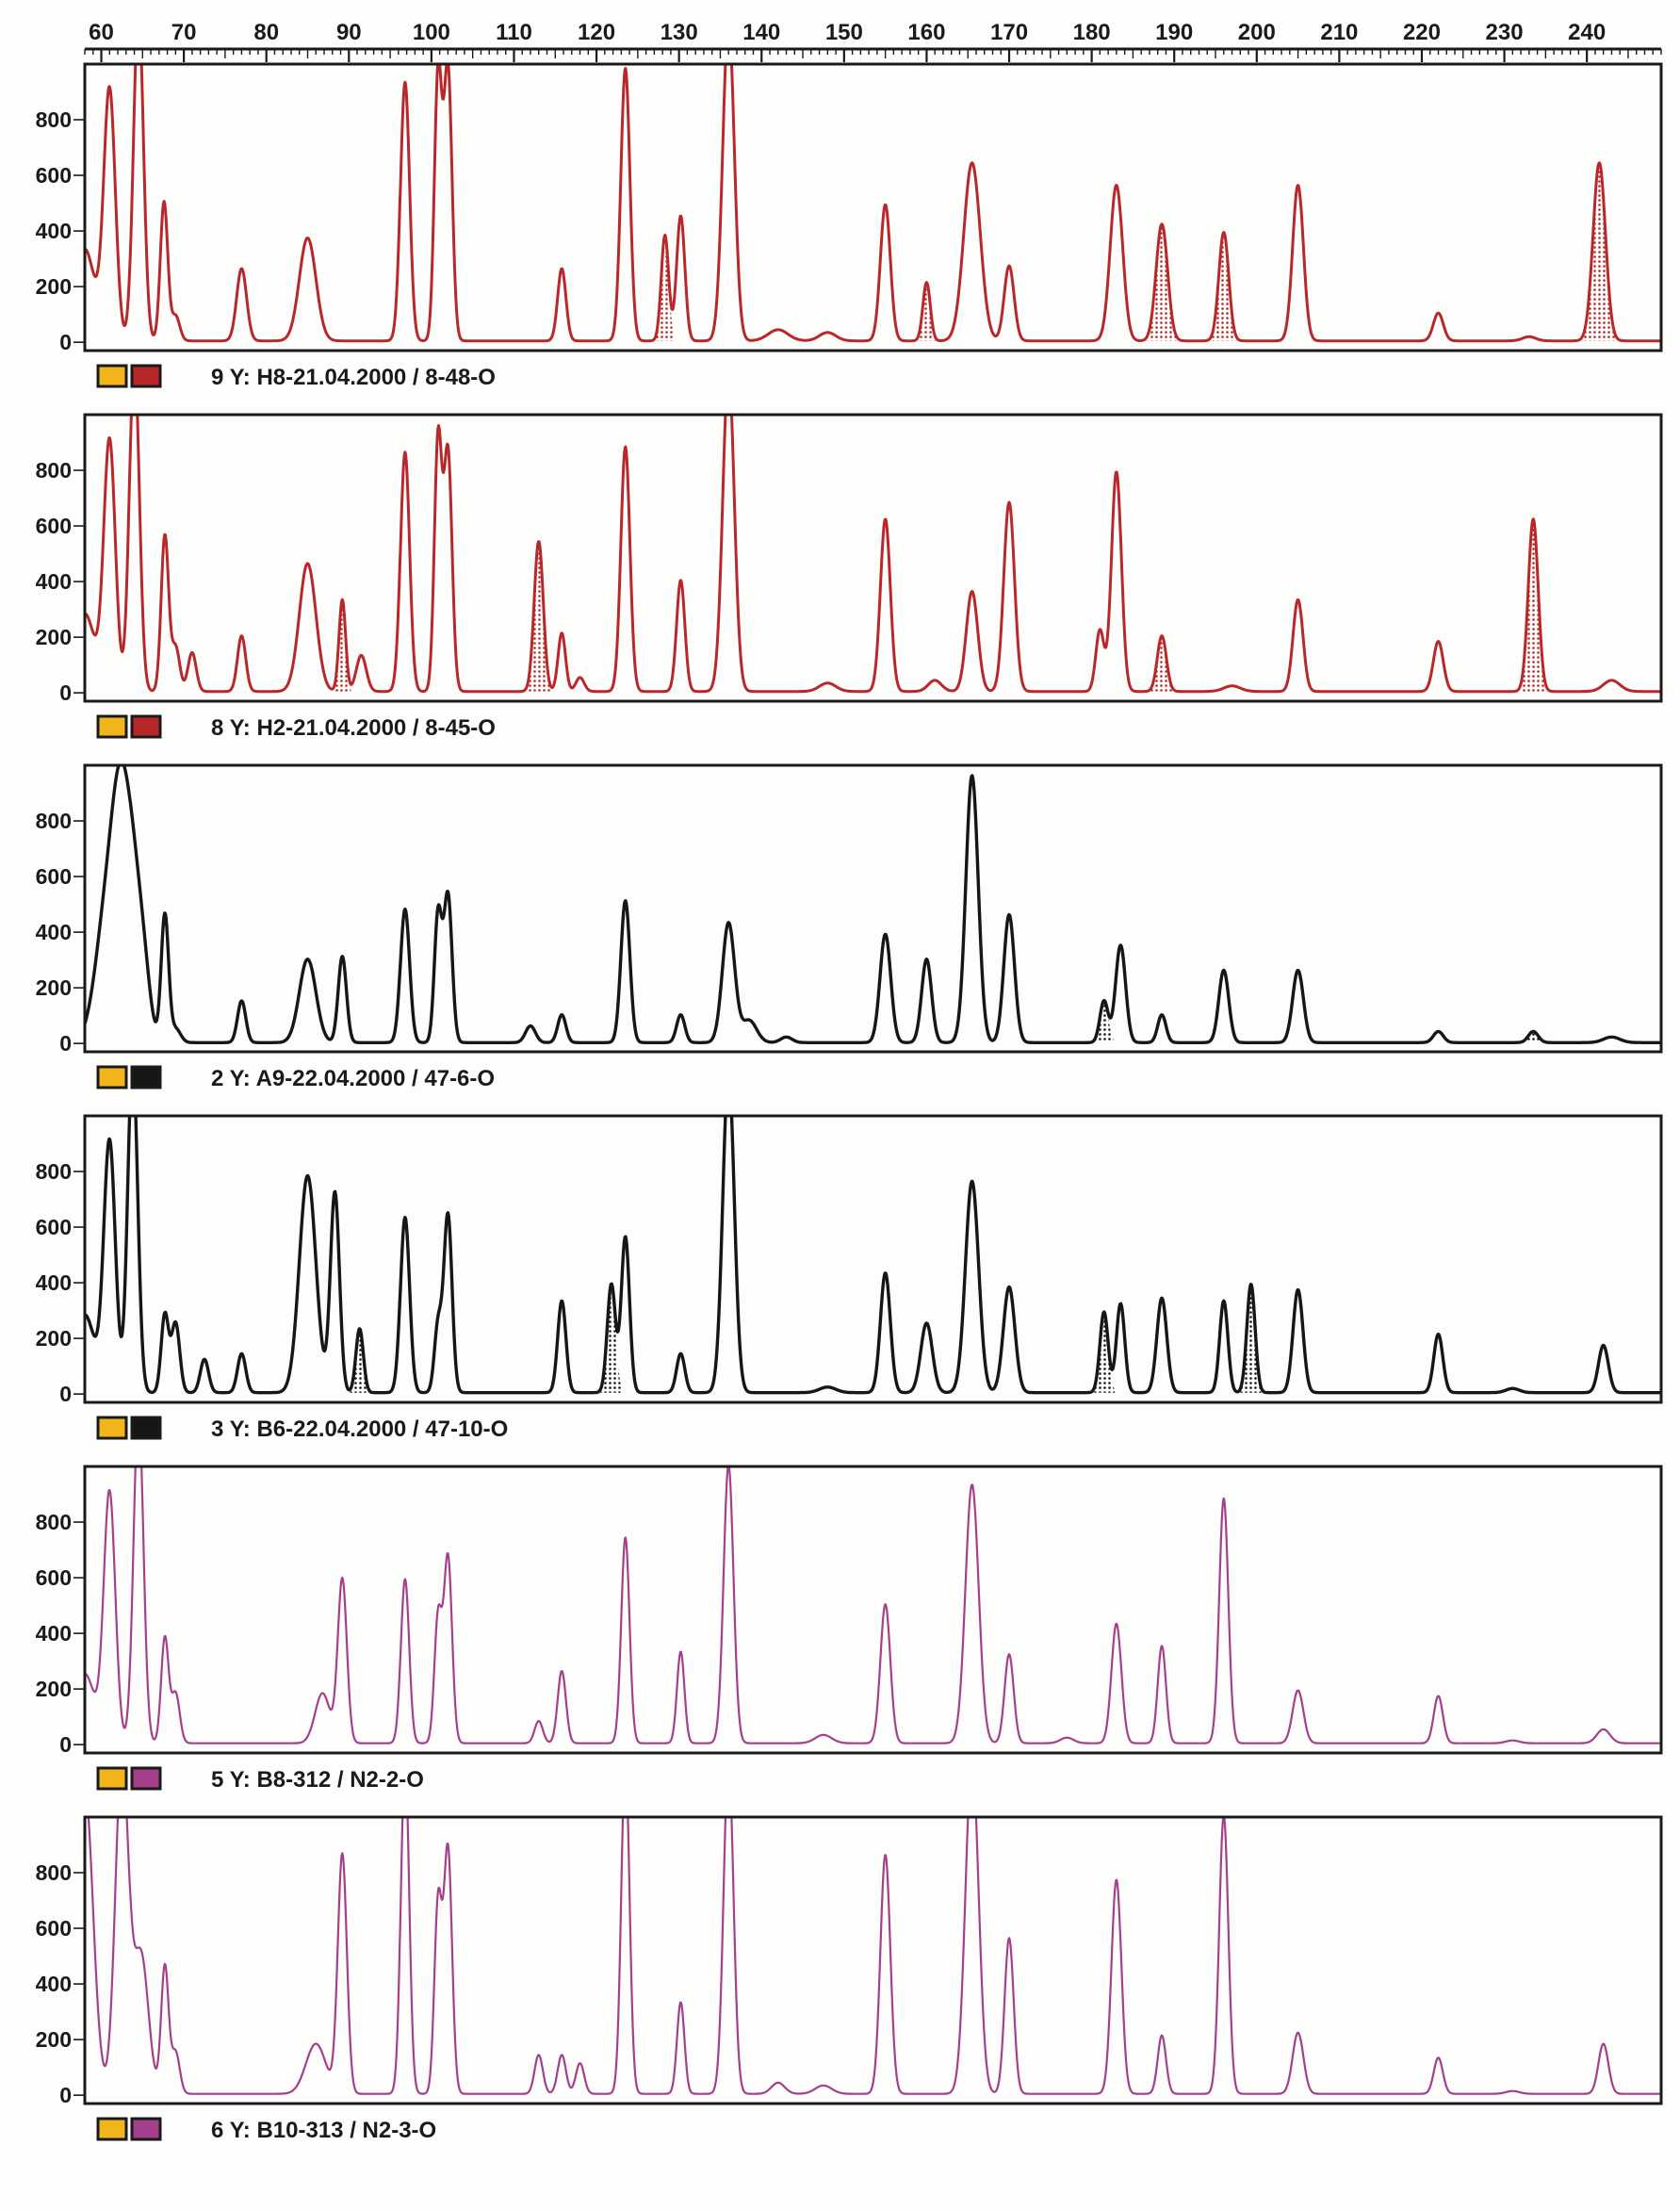 This screenshot has width=1680, height=2211. Describe the element at coordinates (266, 32) in the screenshot. I see `x-tick-label: 80` at that location.